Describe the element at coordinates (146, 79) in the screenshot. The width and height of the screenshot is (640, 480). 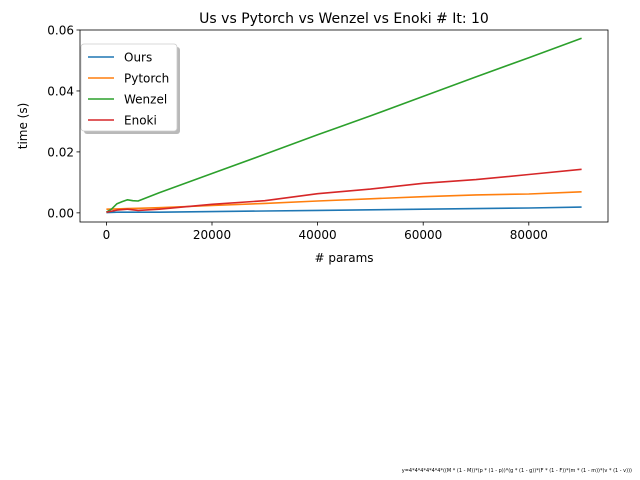
I see `legend-label-pytorch: Pytorch` at that location.